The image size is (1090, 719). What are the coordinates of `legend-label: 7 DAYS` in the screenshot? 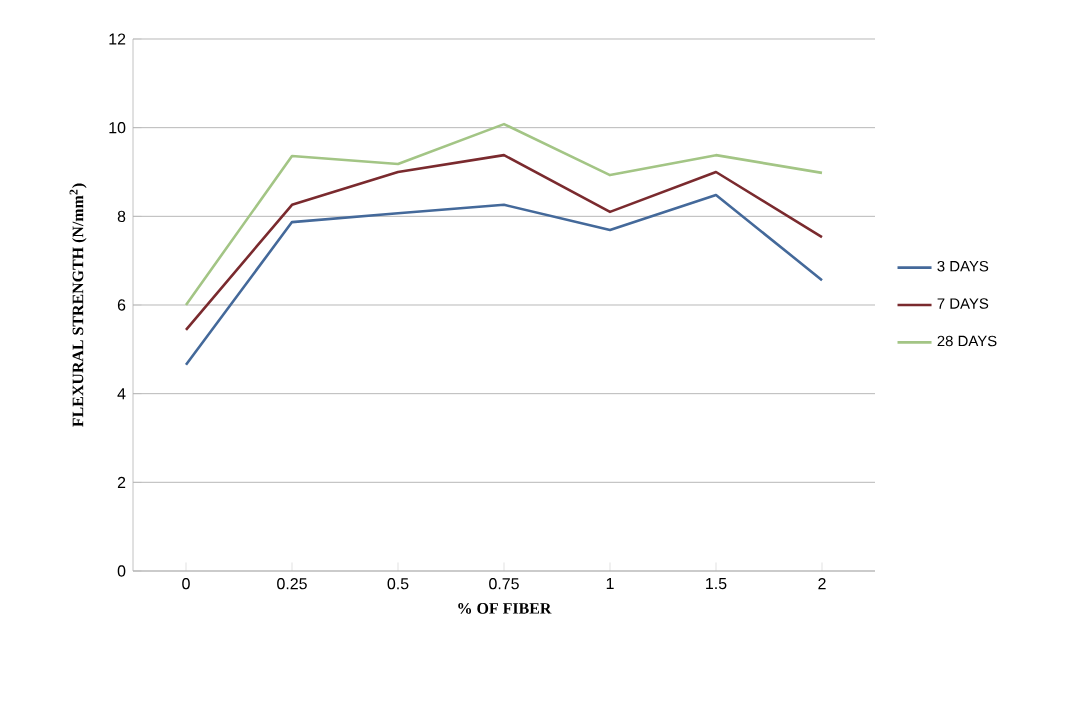 It's located at (963, 303).